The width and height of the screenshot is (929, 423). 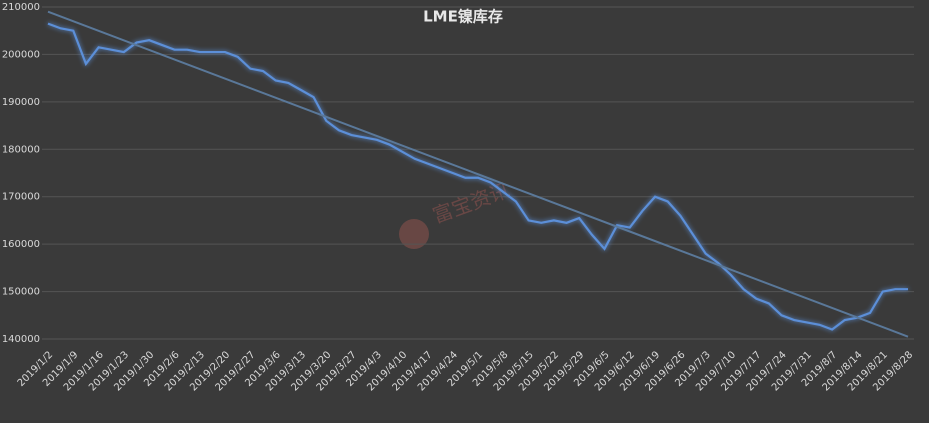 I want to click on y-tick-label: 180000, so click(x=21, y=149).